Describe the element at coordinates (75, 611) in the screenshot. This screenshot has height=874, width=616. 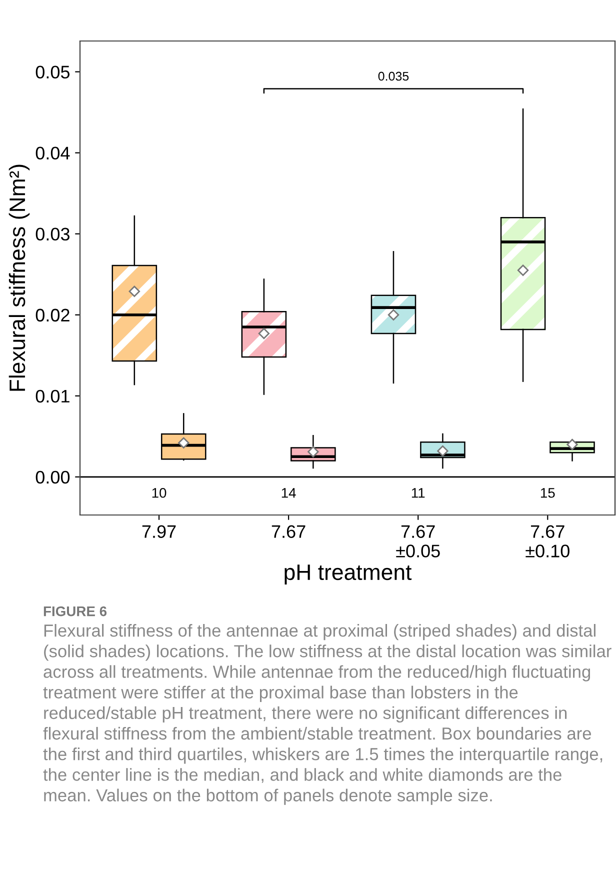
I see `caption: FIGURE 6` at that location.